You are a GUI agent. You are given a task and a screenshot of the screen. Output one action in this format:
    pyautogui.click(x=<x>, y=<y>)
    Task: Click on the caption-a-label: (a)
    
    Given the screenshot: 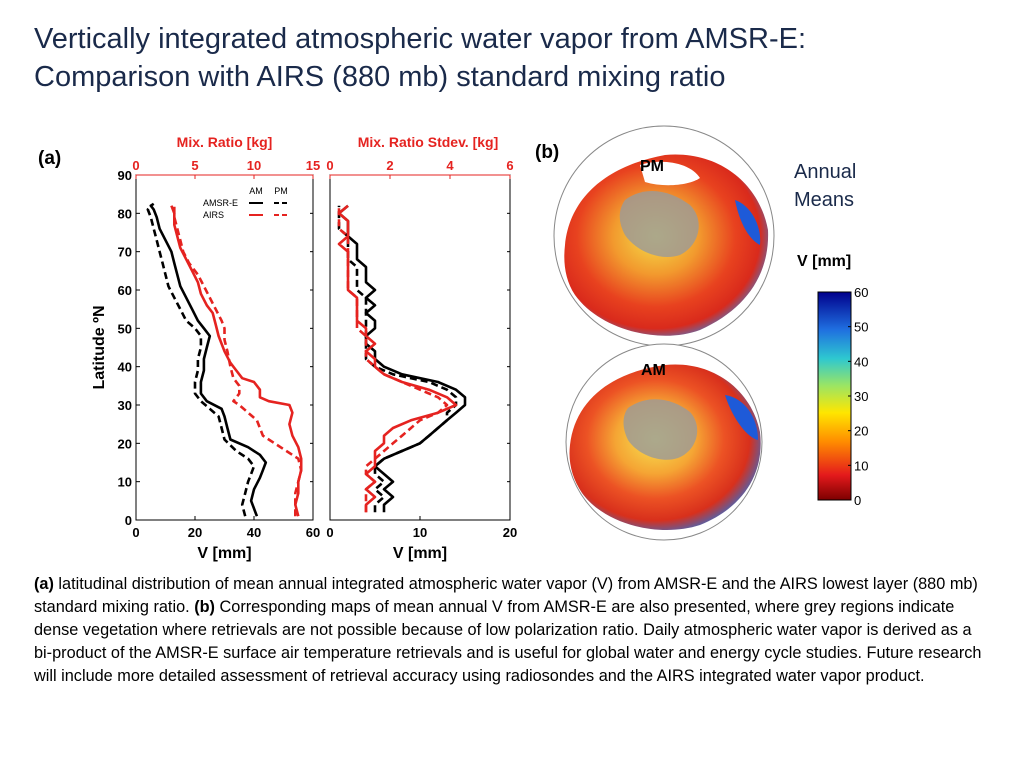 What is the action you would take?
    pyautogui.click(x=44, y=584)
    